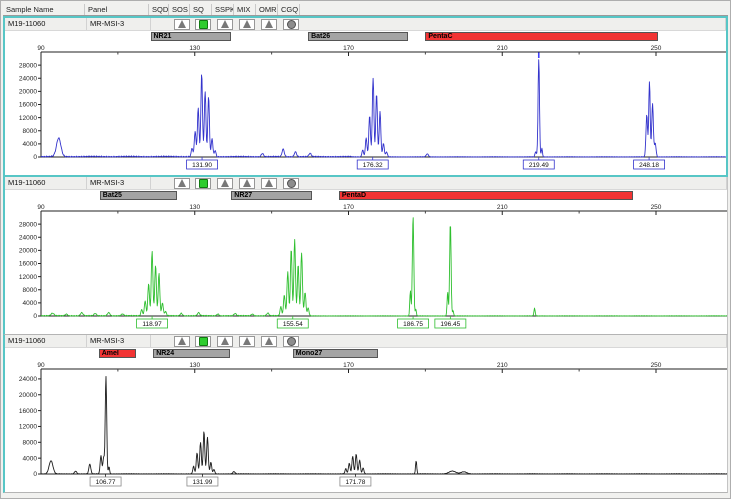  I want to click on peak-size-label: 248.18, so click(649, 165).